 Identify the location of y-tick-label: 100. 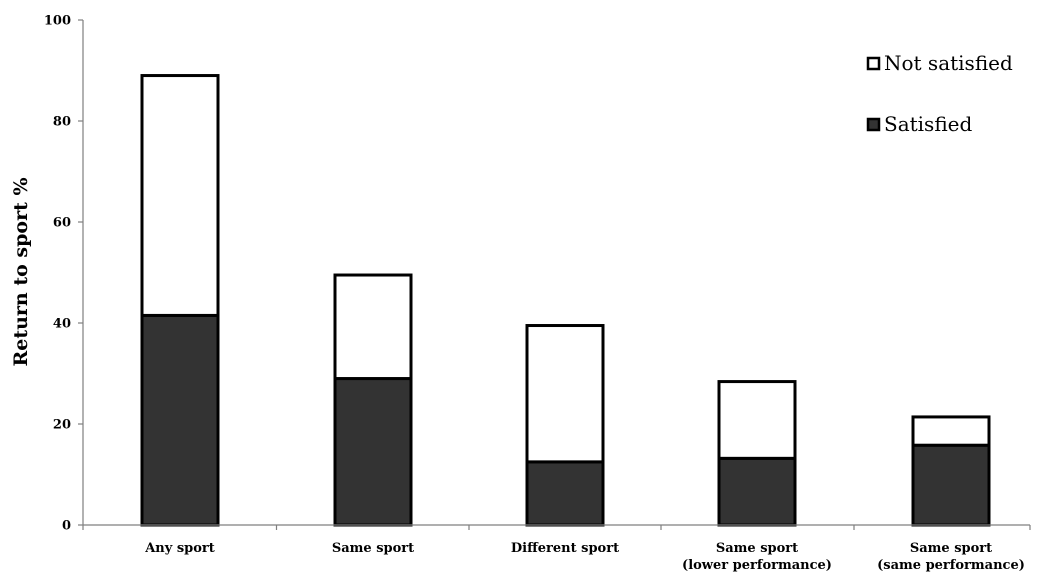
(57, 21).